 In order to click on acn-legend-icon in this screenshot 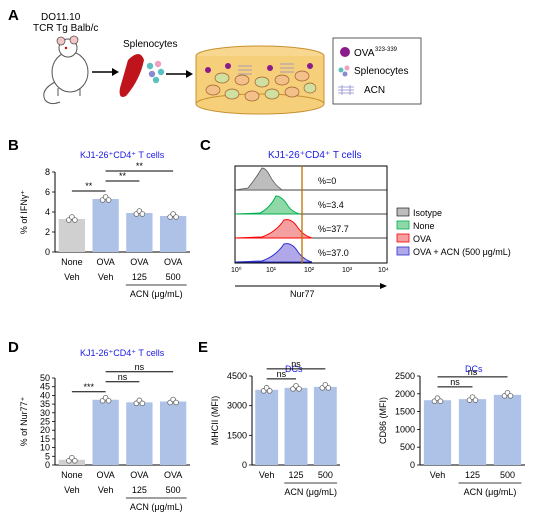, I will do `click(346, 90)`.